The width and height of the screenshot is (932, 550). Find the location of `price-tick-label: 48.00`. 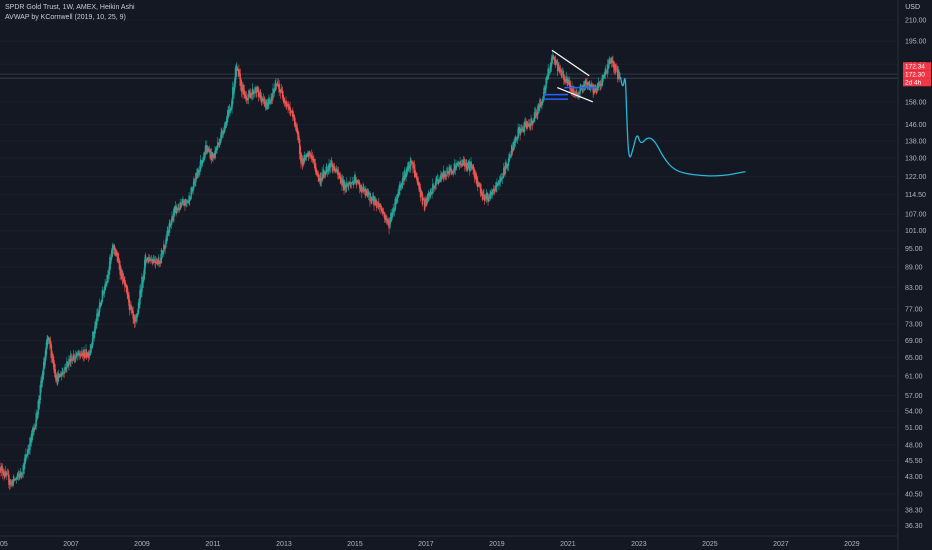

price-tick-label: 48.00 is located at coordinates (914, 446).